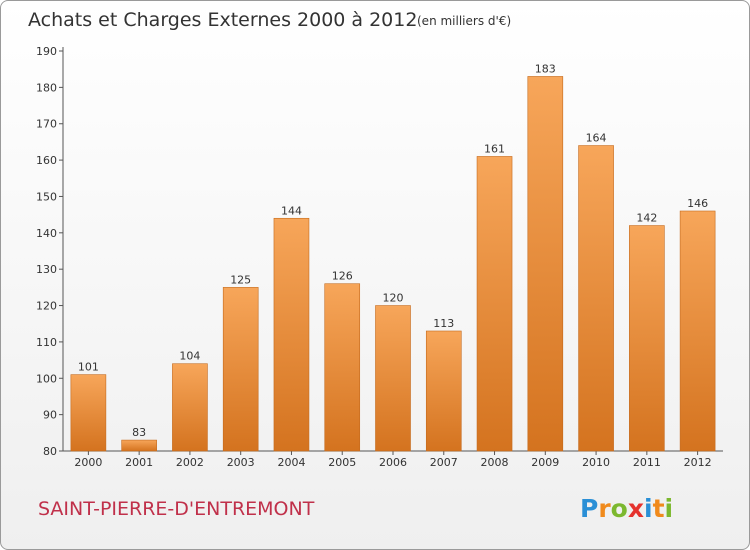  What do you see at coordinates (50, 415) in the screenshot?
I see `y-tick-label: 90` at bounding box center [50, 415].